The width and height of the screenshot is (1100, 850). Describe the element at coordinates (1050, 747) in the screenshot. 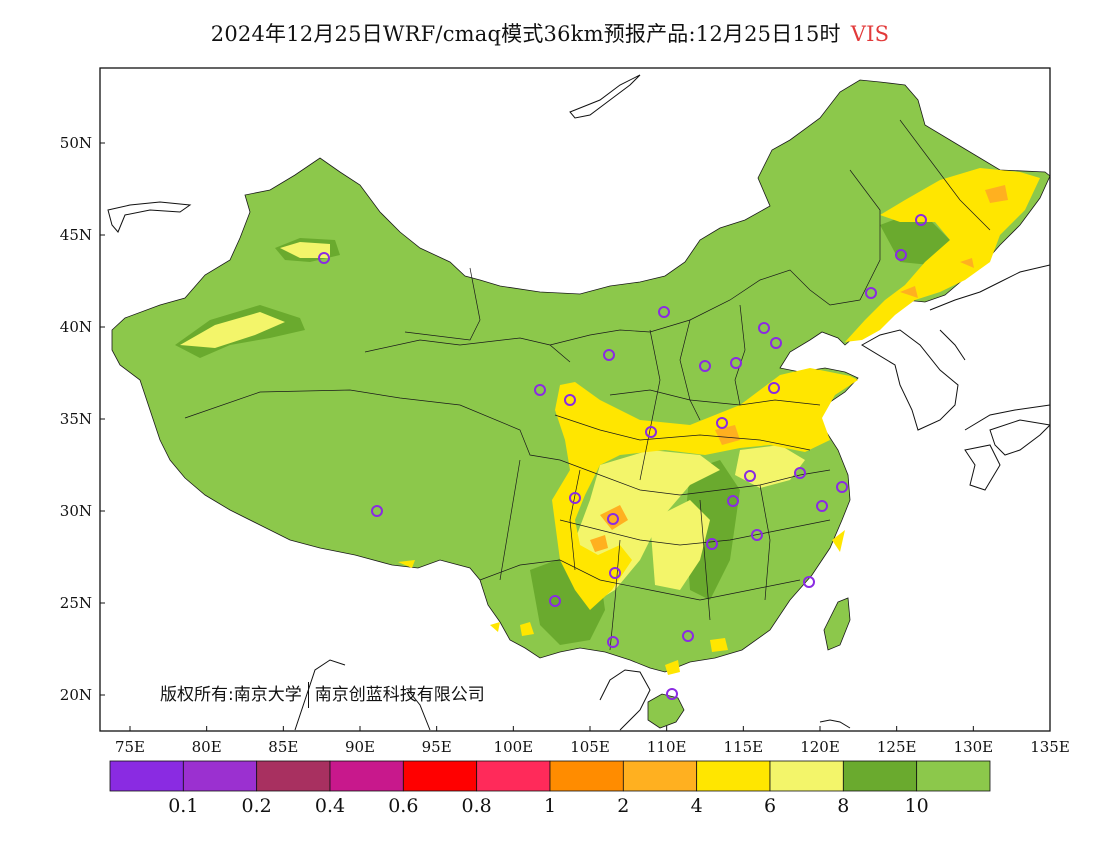

I see `lon-tick-label: 135E` at that location.